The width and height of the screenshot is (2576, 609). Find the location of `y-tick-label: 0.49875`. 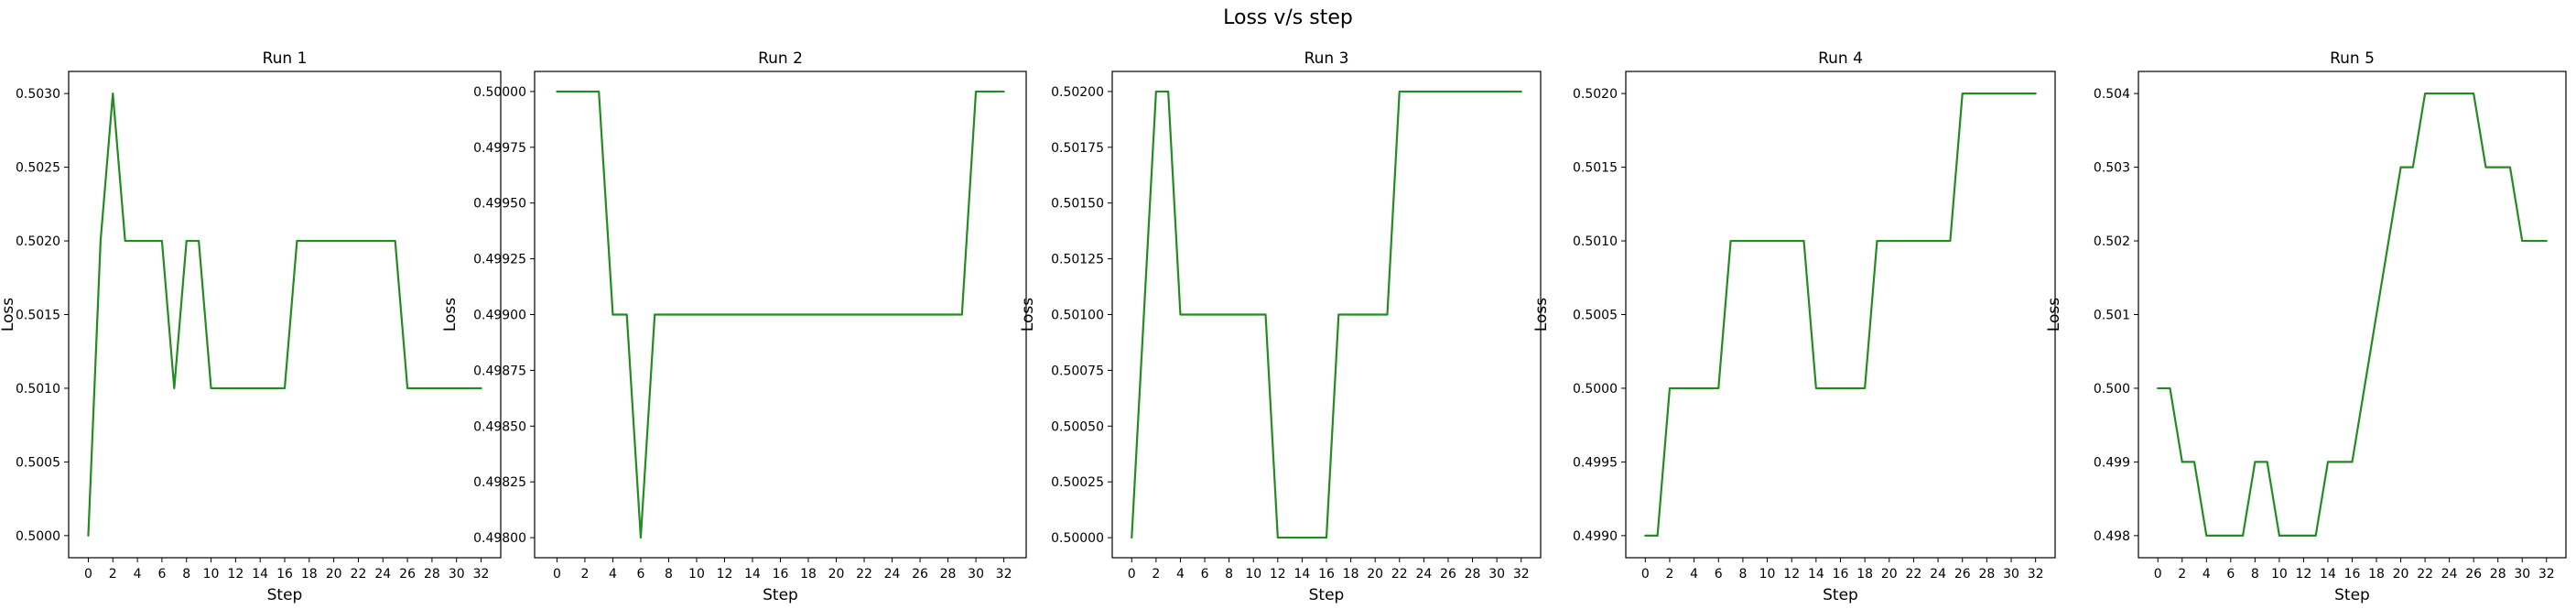

y-tick-label: 0.49875 is located at coordinates (499, 371).